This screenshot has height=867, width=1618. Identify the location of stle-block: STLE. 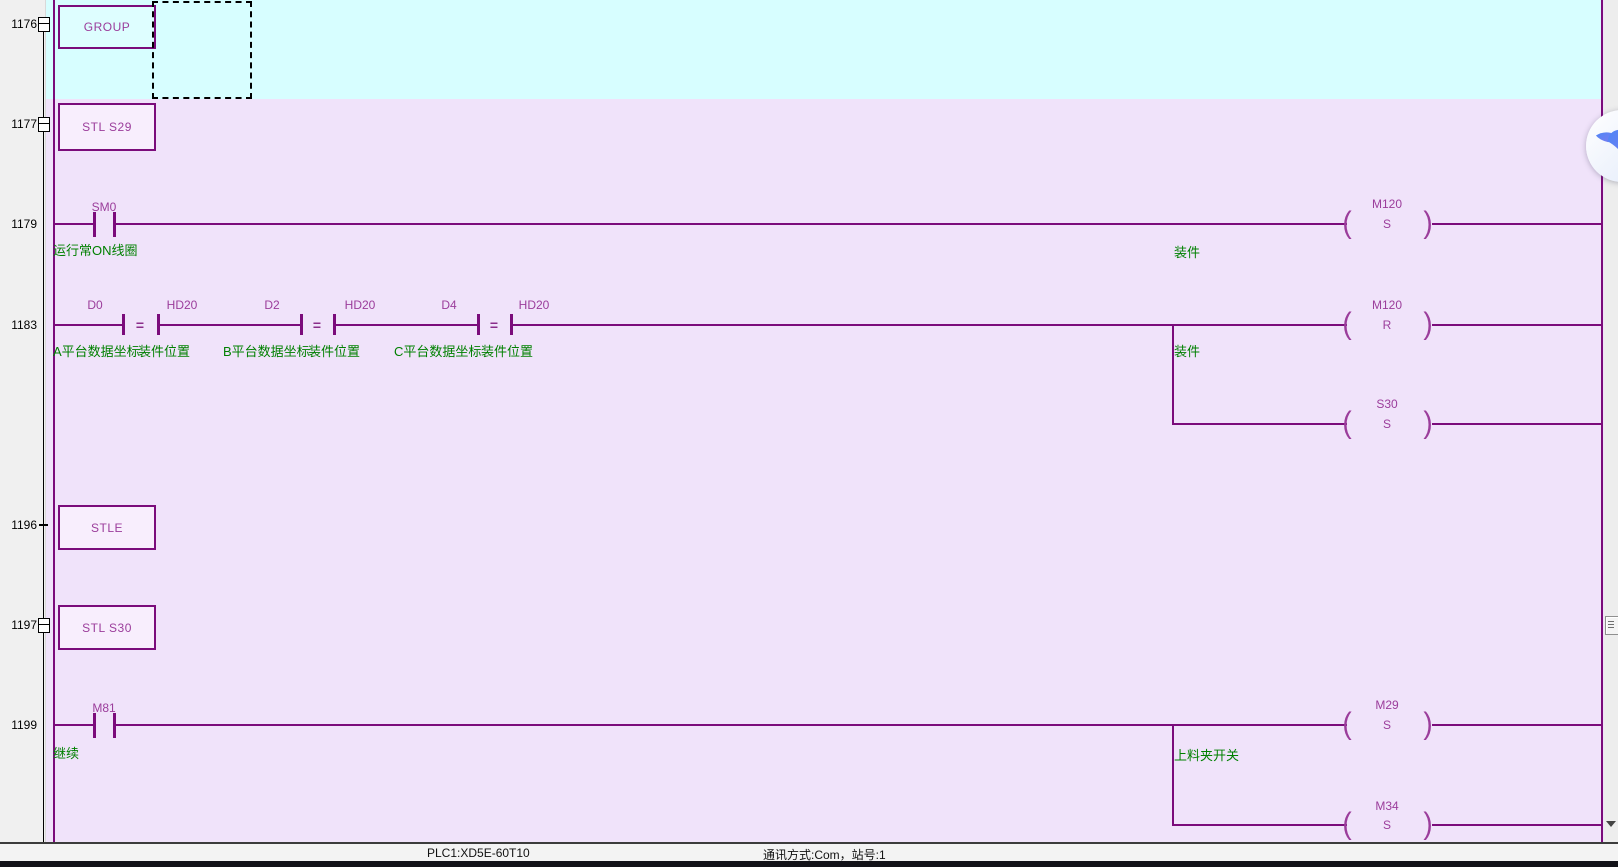
(107, 527).